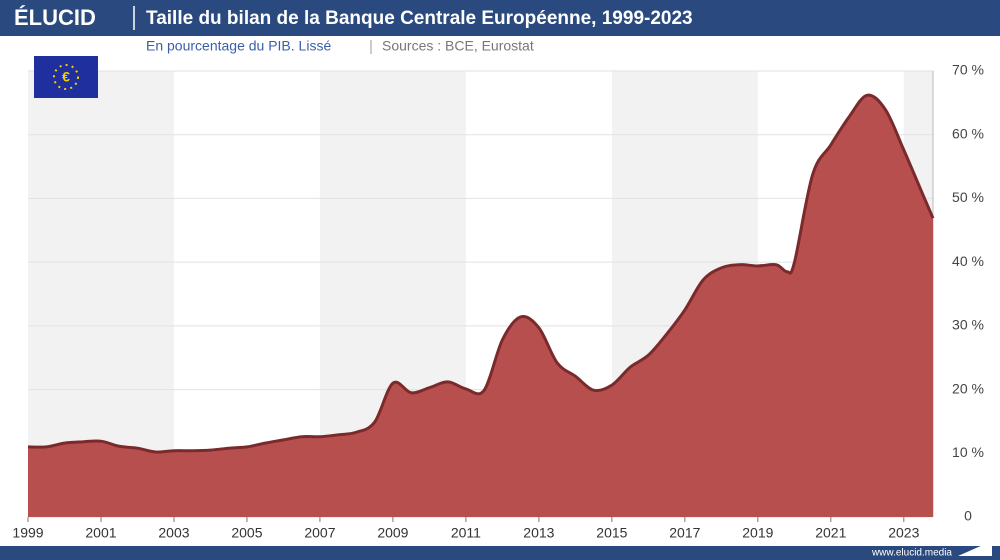 This screenshot has width=1000, height=560. I want to click on flag-symbol: €, so click(66, 77).